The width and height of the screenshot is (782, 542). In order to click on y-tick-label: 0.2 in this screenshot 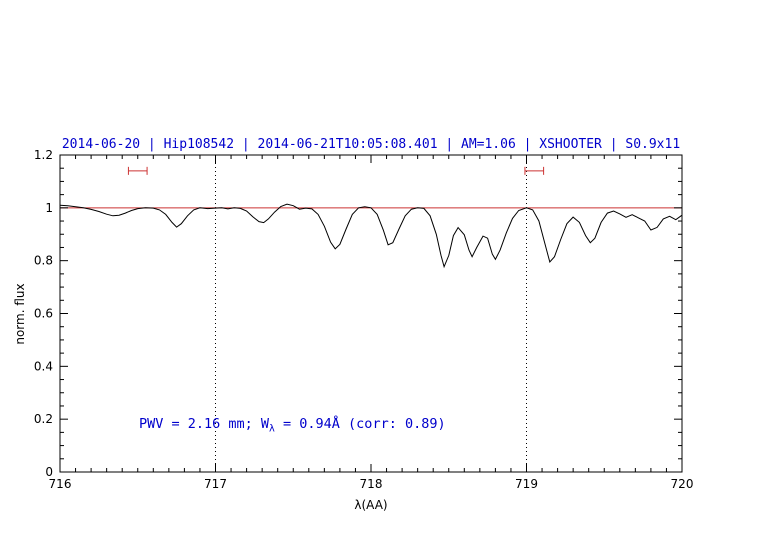, I will do `click(43, 419)`.